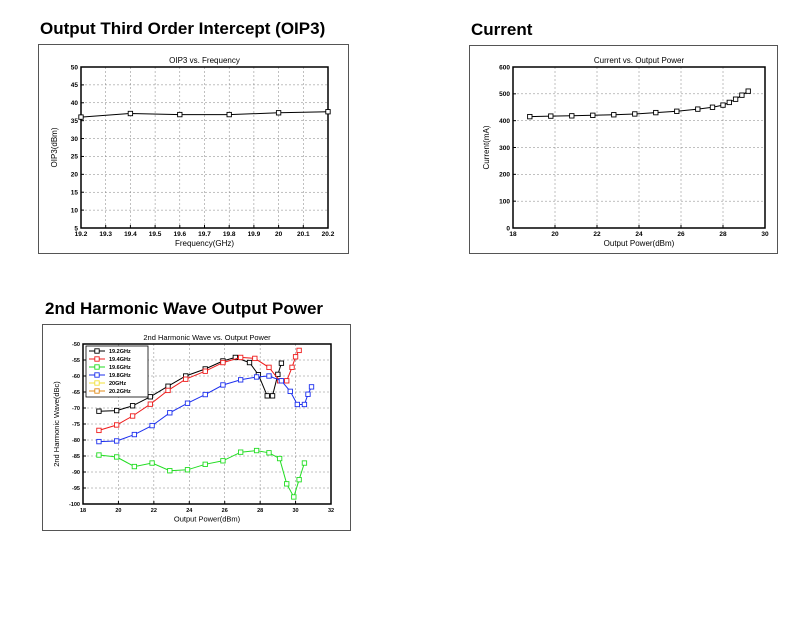 This screenshot has height=642, width=800. I want to click on y-tick-label: -75, so click(76, 425).